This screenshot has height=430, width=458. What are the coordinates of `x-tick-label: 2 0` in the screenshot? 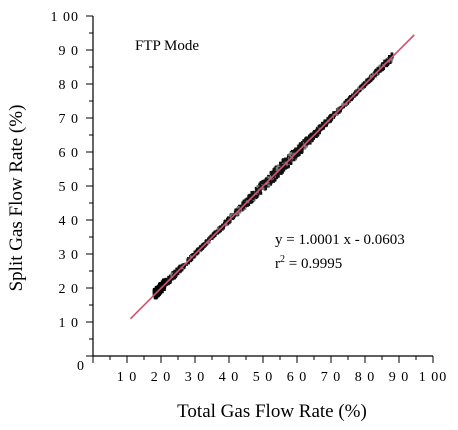 It's located at (161, 377).